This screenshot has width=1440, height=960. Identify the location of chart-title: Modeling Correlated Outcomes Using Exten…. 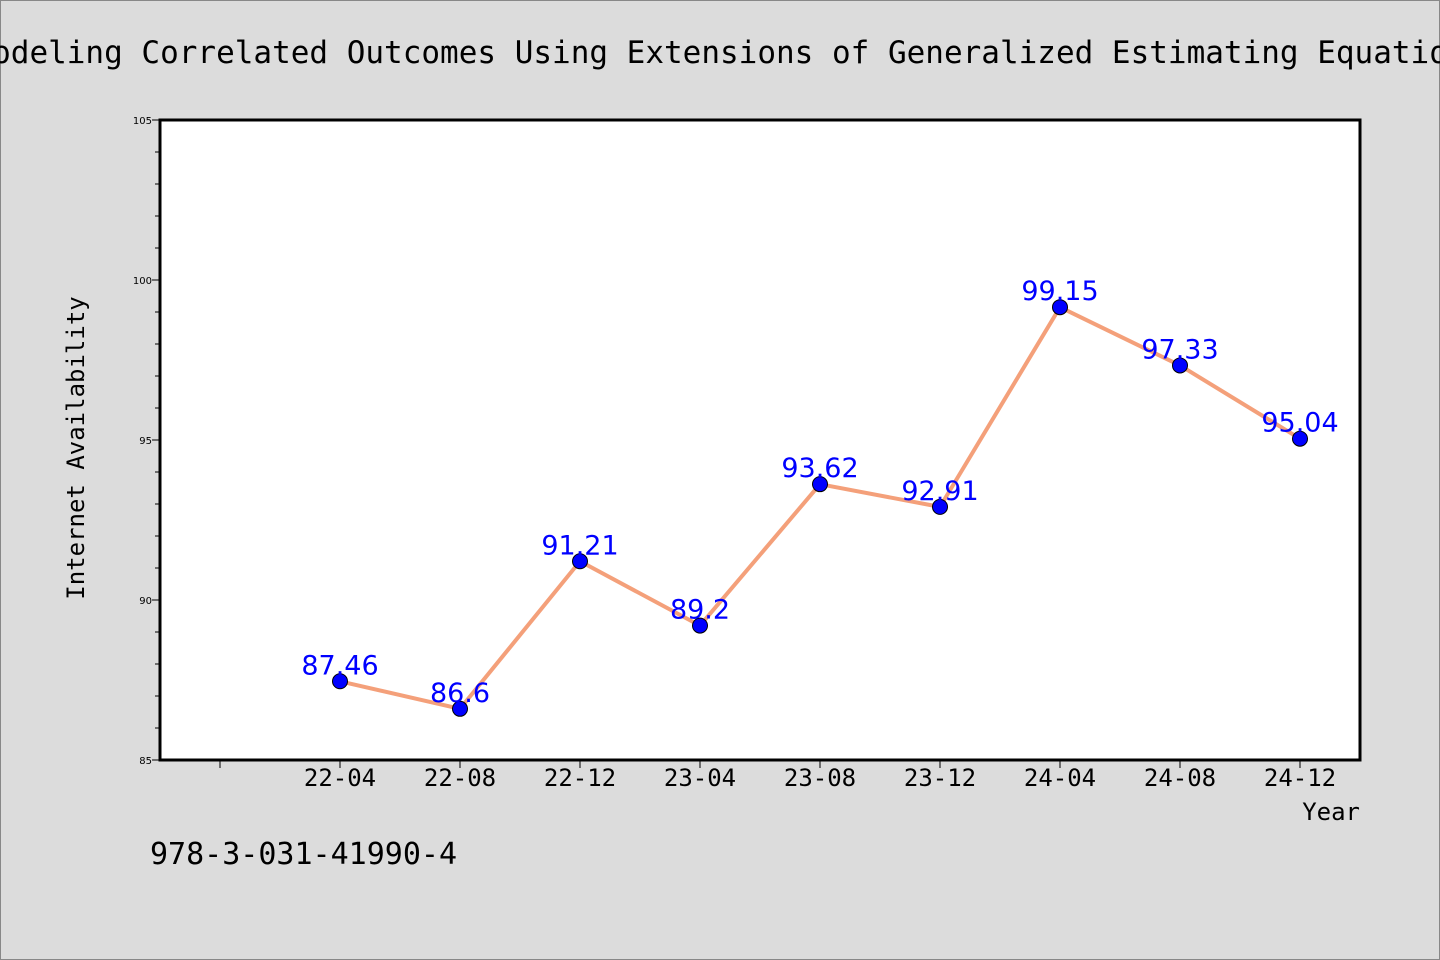
(720, 53).